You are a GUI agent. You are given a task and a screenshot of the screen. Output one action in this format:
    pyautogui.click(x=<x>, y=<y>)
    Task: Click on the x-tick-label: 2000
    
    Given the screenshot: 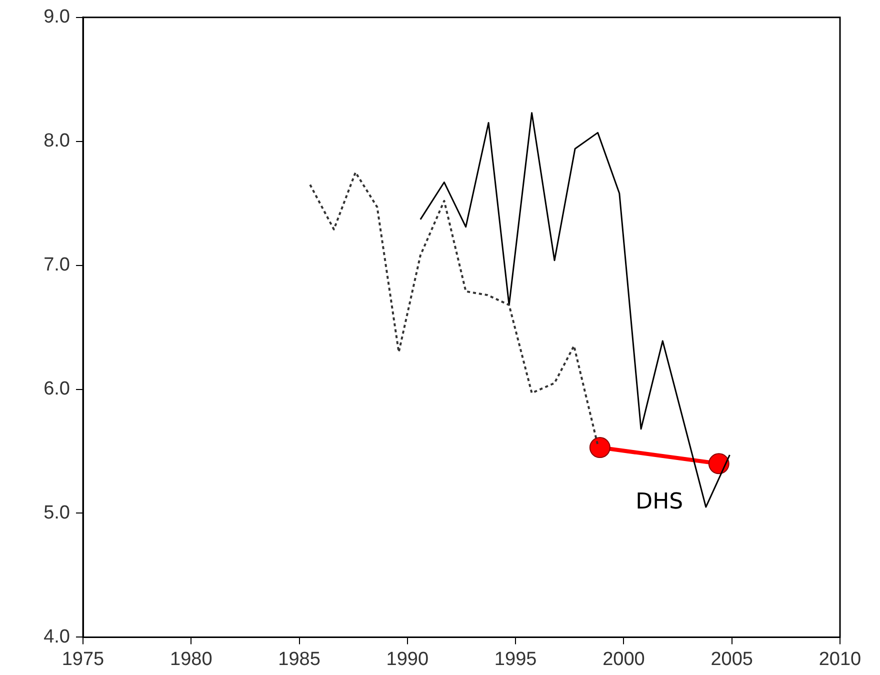 What is the action you would take?
    pyautogui.click(x=623, y=659)
    